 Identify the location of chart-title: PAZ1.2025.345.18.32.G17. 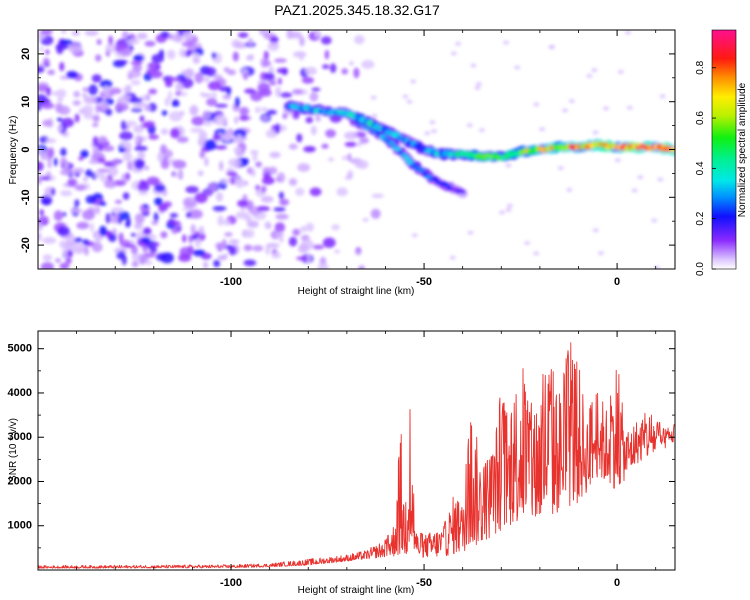
(357, 10).